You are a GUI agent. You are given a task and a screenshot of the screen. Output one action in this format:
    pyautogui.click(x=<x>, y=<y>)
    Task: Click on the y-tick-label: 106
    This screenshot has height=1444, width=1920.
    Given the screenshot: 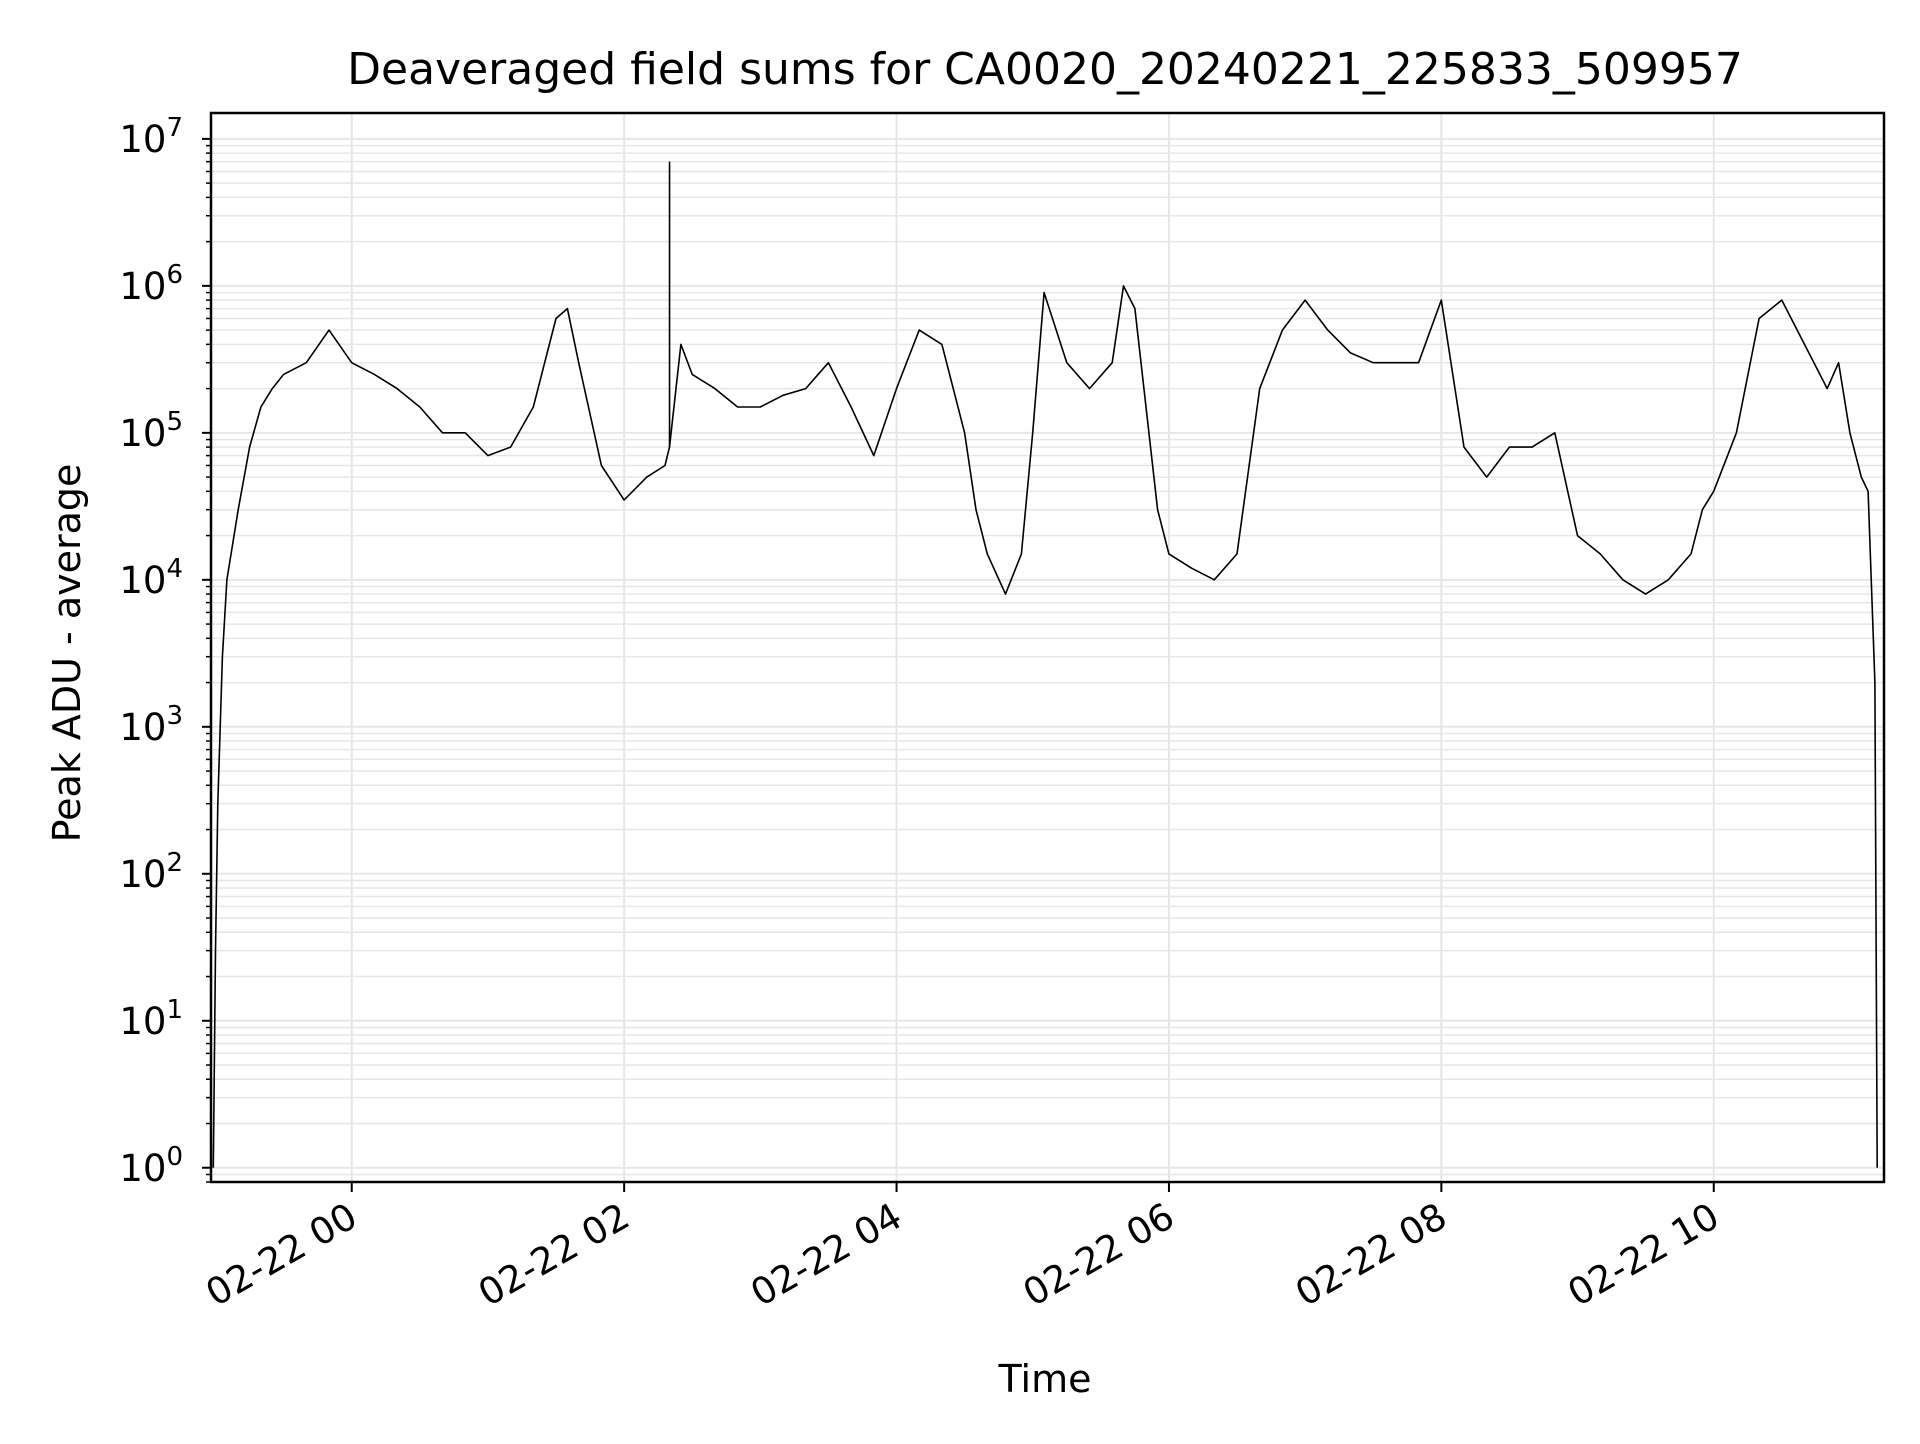 What is the action you would take?
    pyautogui.click(x=151, y=284)
    